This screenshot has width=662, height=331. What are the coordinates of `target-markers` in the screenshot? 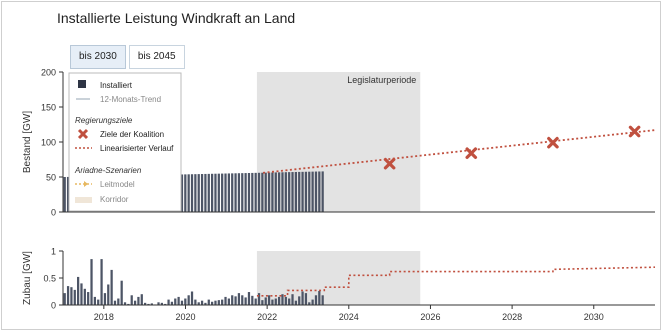 It's located at (512, 147).